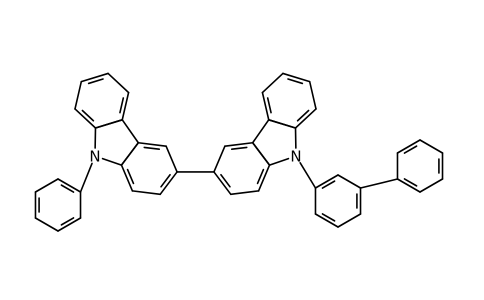 Image resolution: width=484 pixels, height=300 pixels. Describe the element at coordinates (379, 183) in the screenshot. I see `biaryl-bond` at that location.